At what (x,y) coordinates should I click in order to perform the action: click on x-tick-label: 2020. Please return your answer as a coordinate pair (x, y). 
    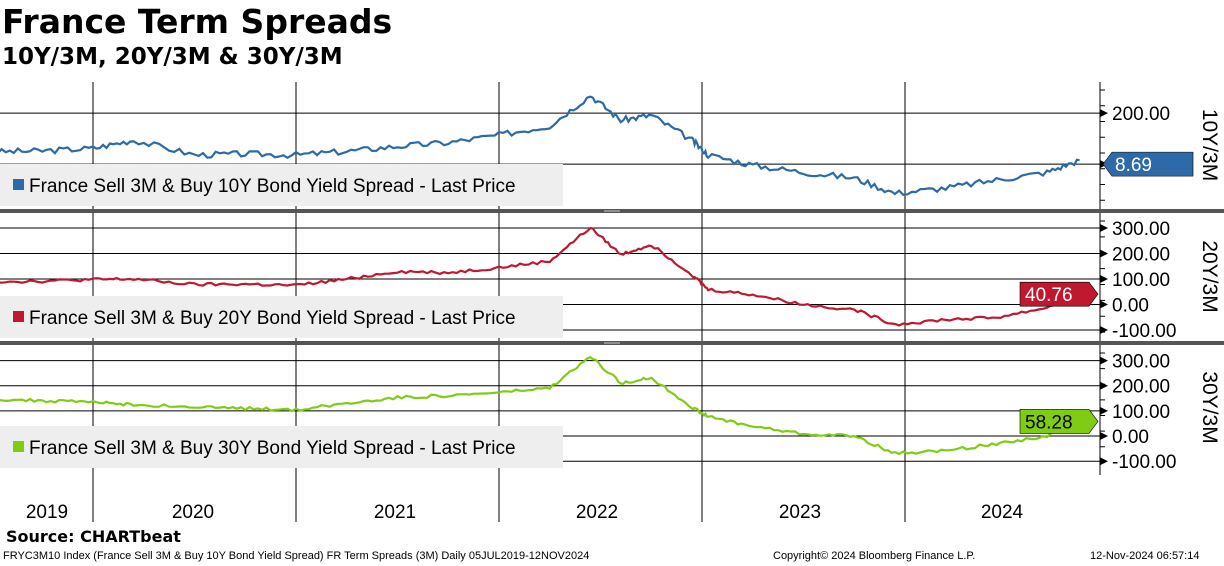
    Looking at the image, I should click on (193, 512).